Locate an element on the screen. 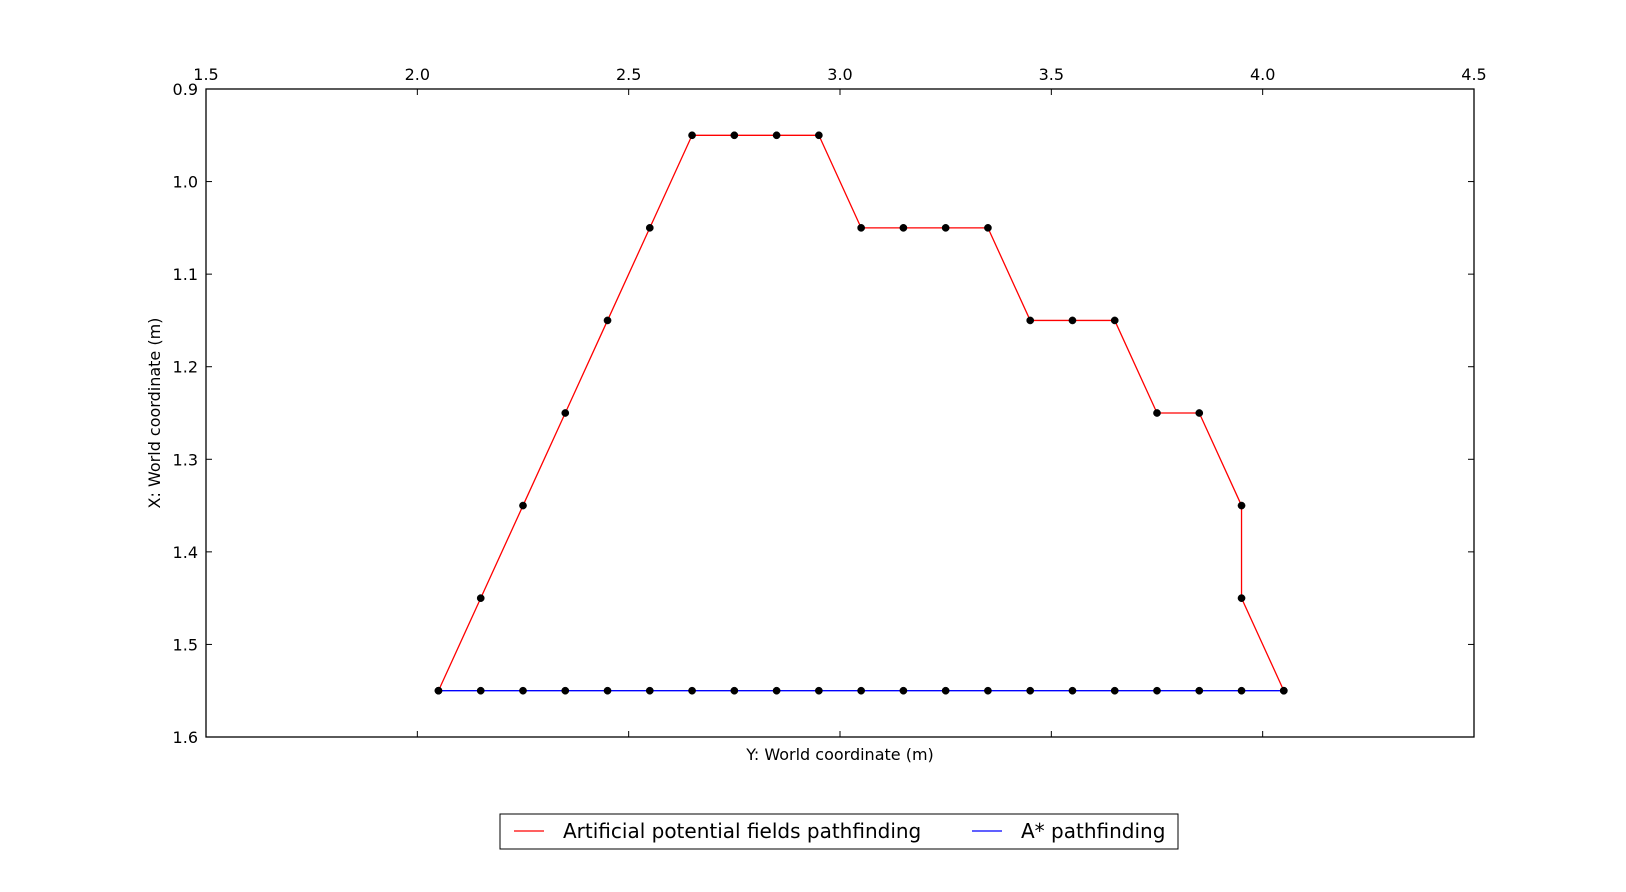 The width and height of the screenshot is (1626, 892). x-tick-label: 2.5 is located at coordinates (628, 74).